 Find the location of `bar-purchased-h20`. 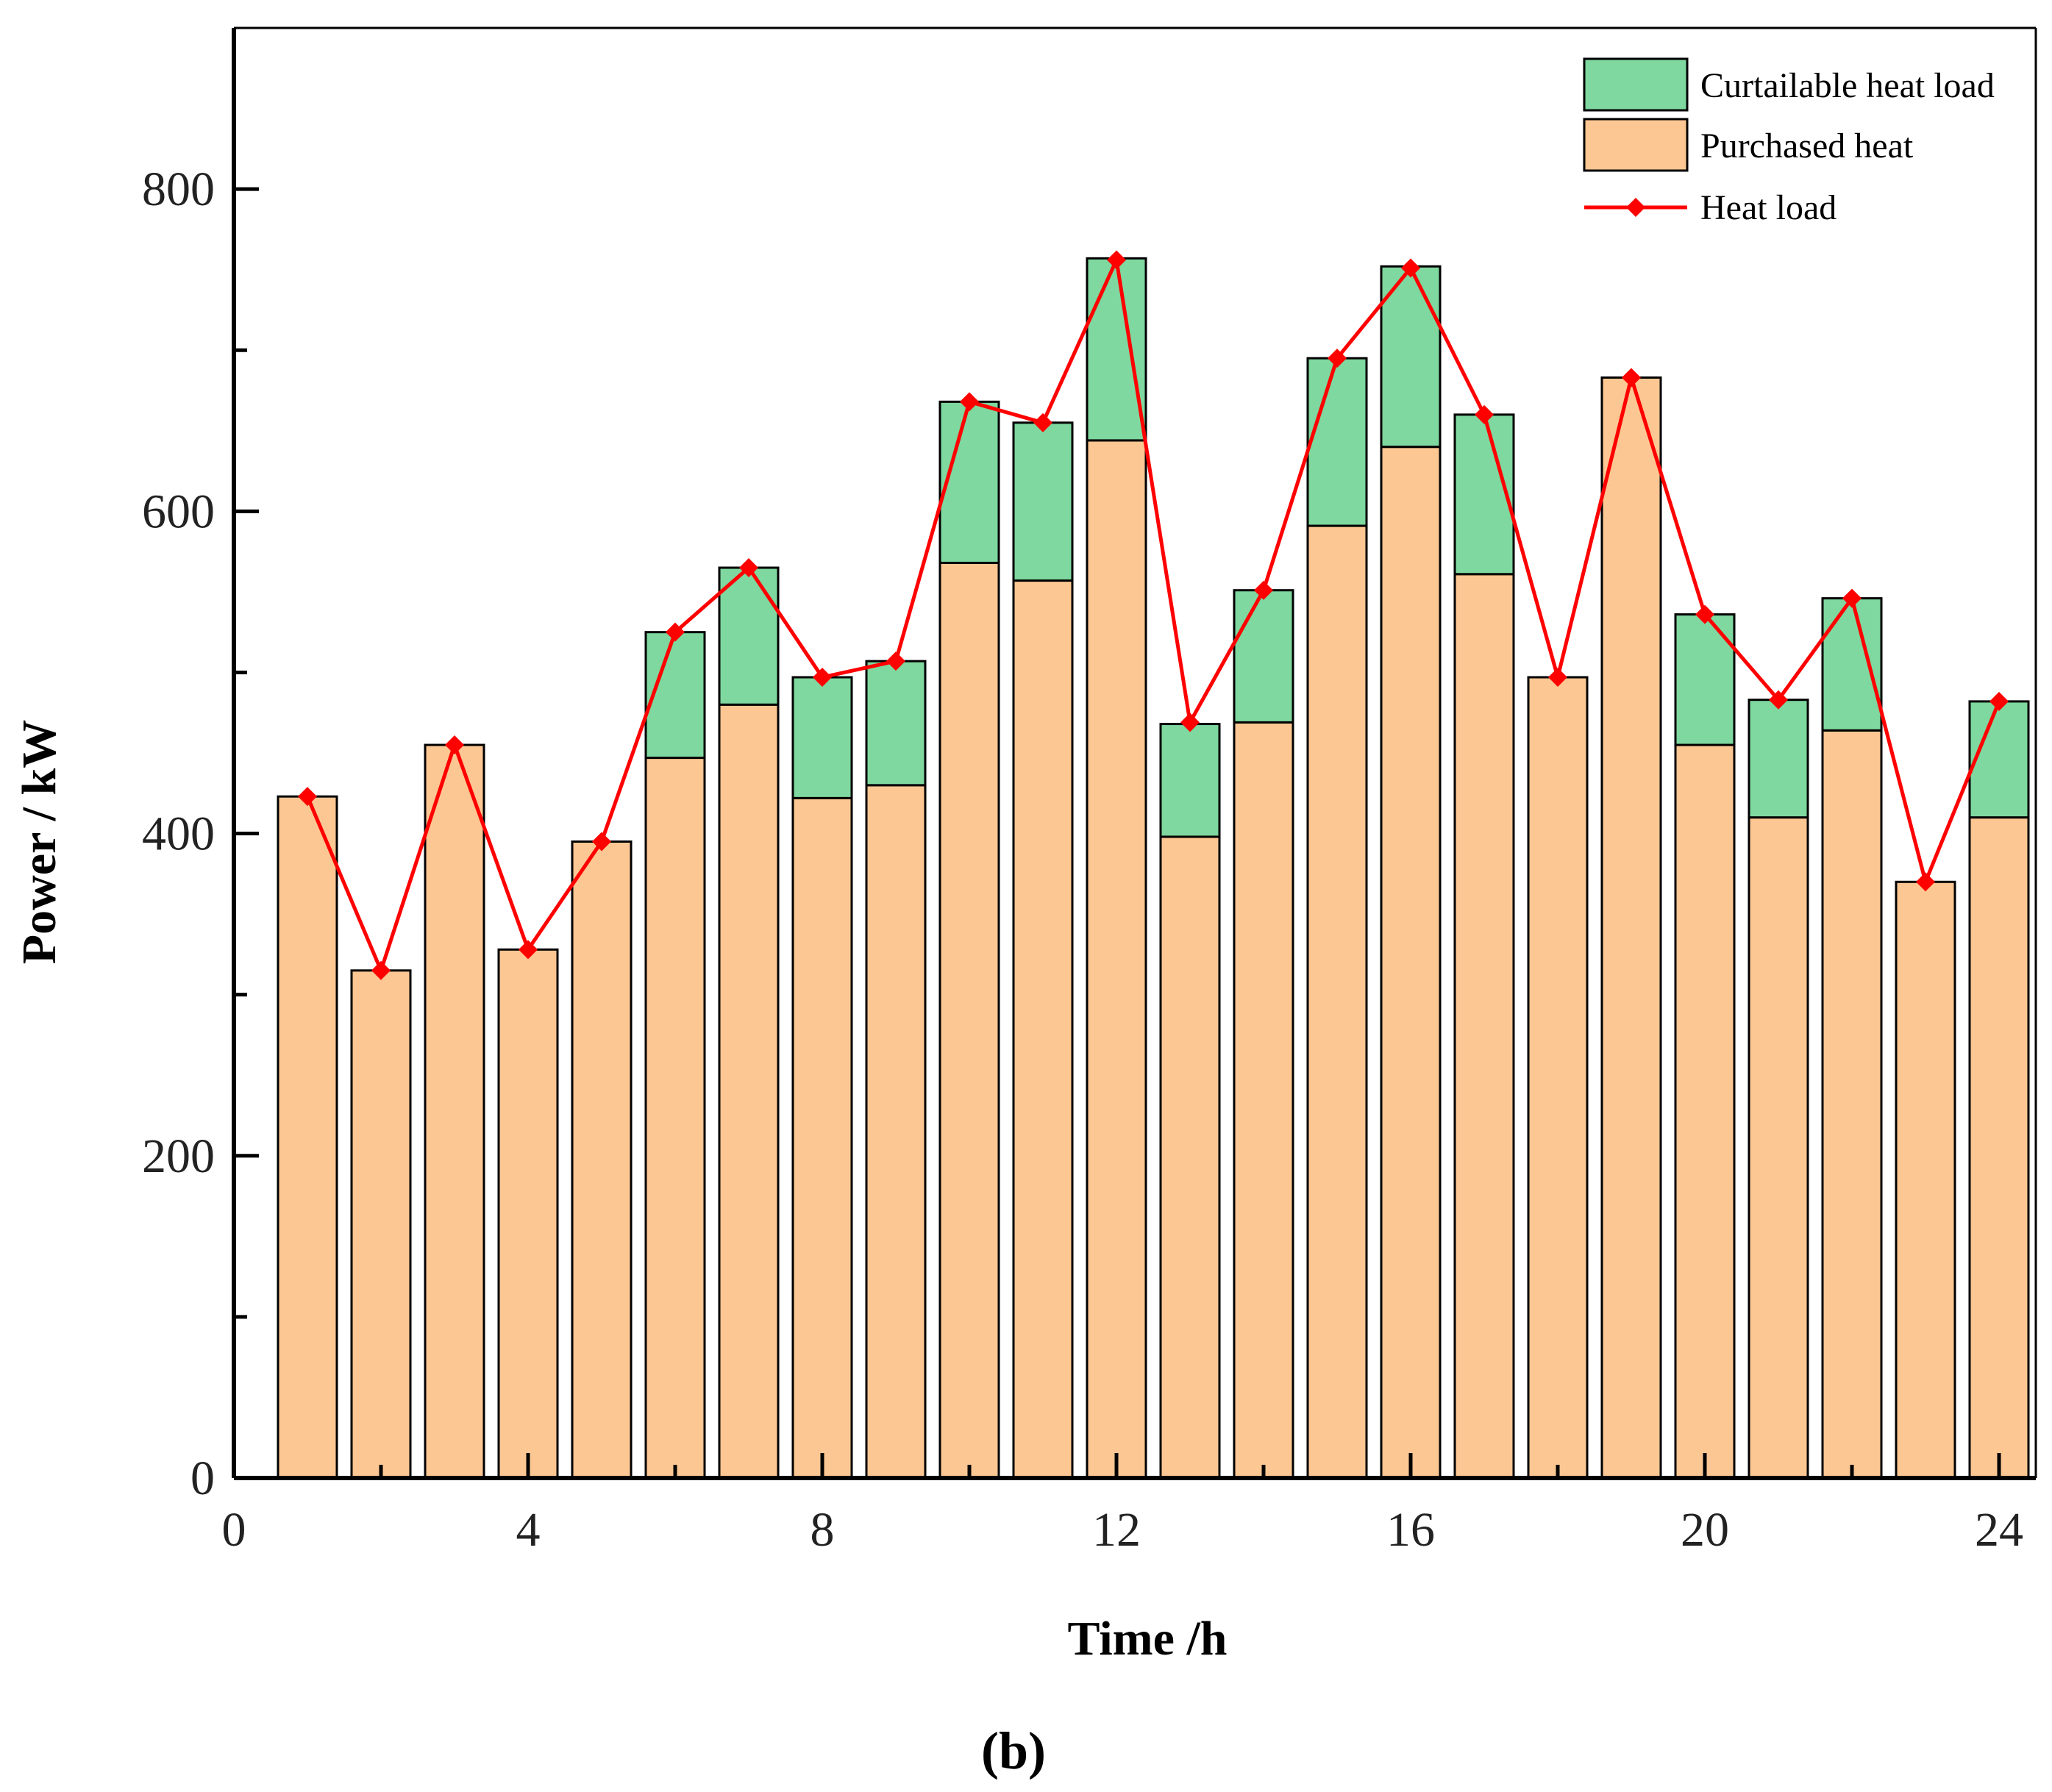

bar-purchased-h20 is located at coordinates (1705, 1111).